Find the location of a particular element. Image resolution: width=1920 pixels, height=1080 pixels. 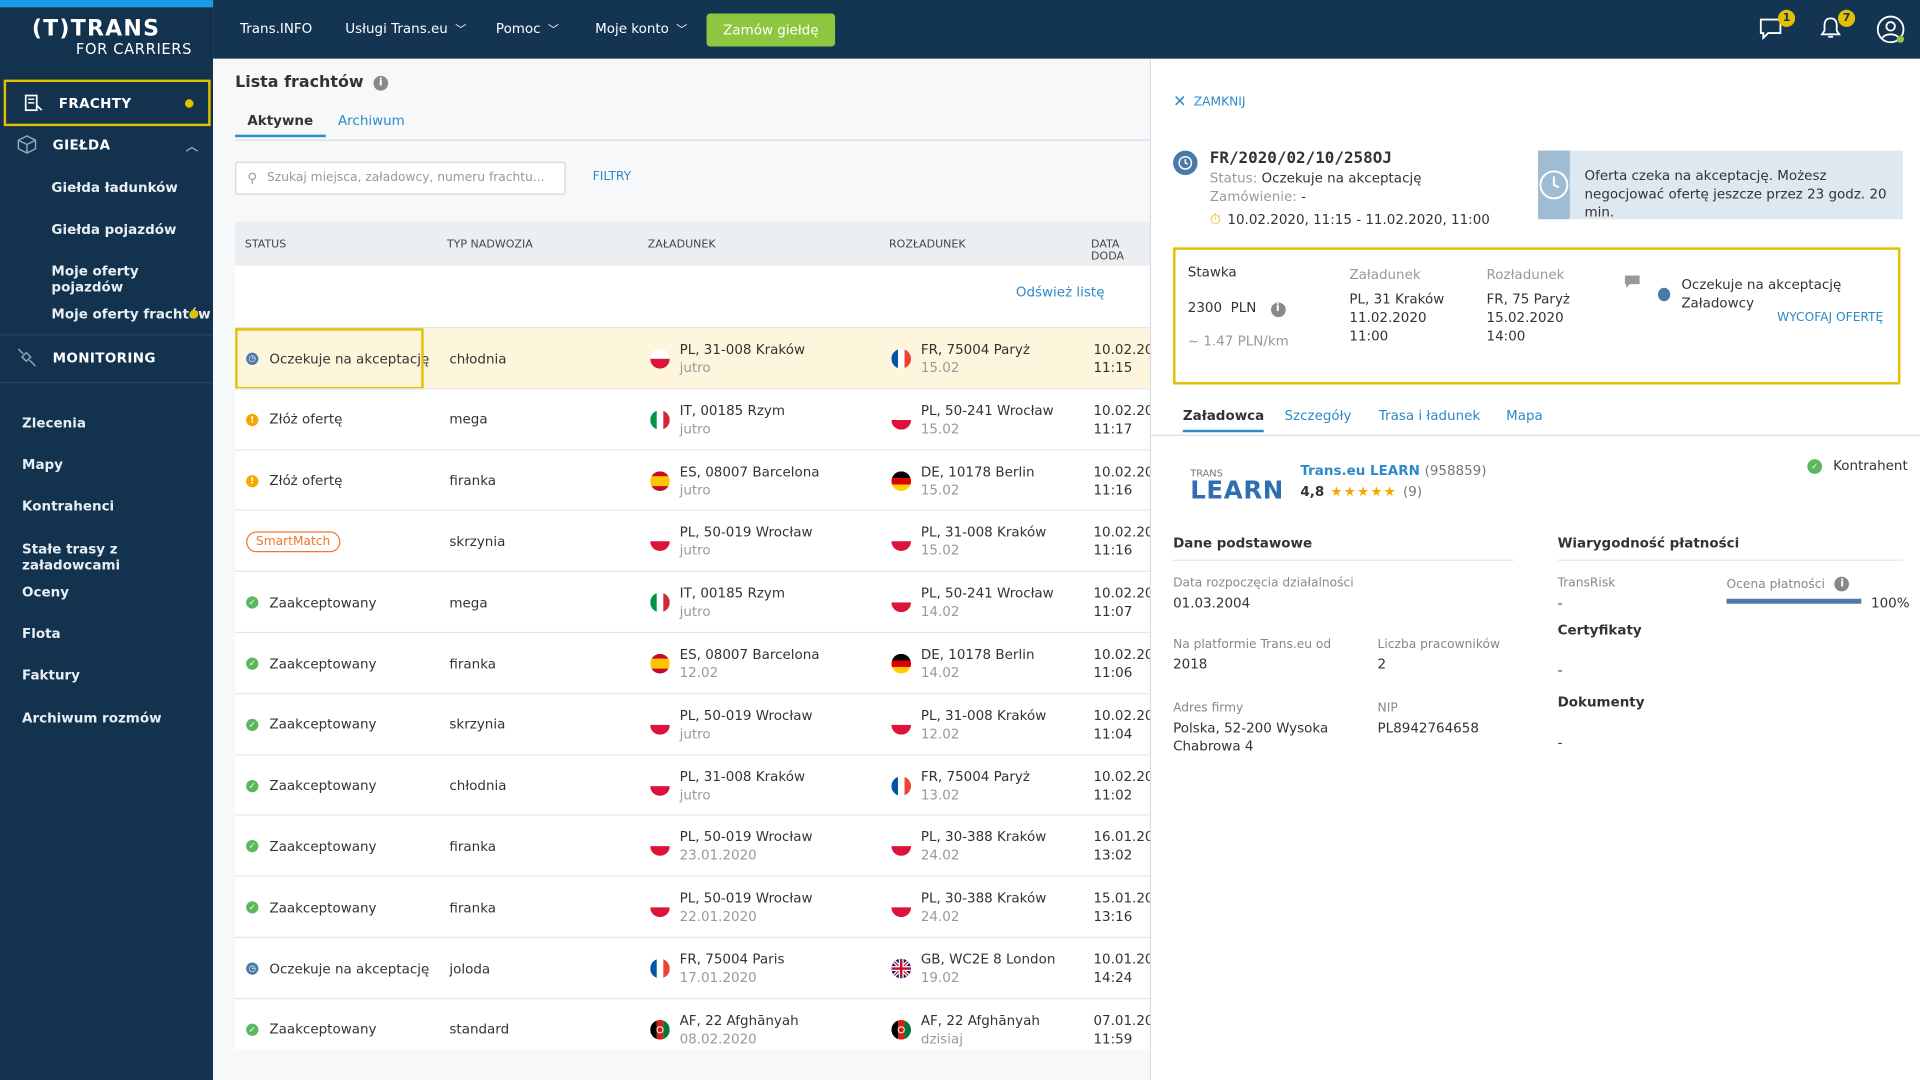

documents-title: Dokumenty is located at coordinates (1601, 702).